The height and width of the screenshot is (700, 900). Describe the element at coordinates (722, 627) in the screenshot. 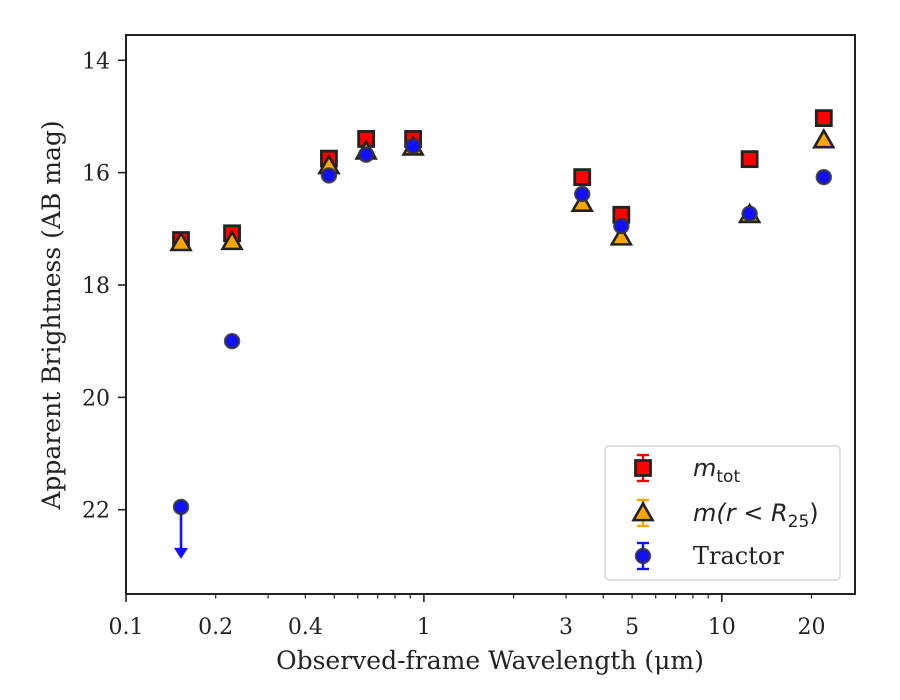

I see `x-tick-label: 10` at that location.